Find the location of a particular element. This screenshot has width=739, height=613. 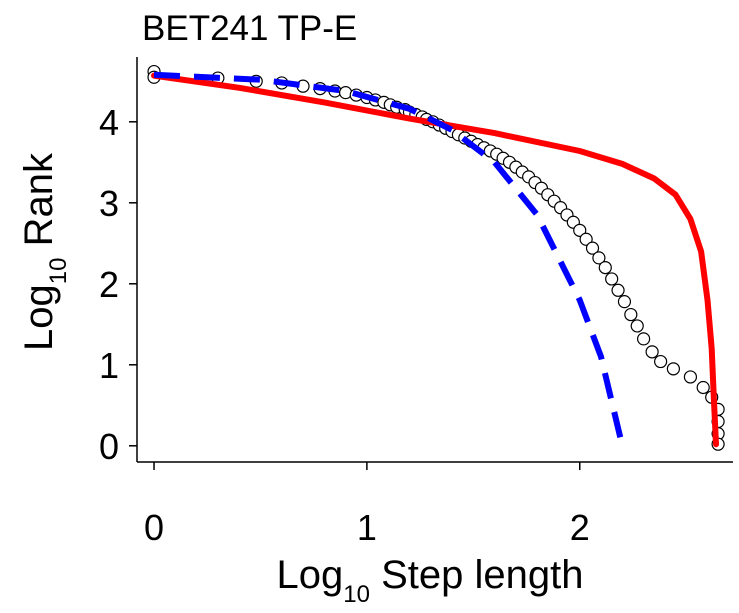

x-axis-label-rest: Step length is located at coordinates (477, 575).